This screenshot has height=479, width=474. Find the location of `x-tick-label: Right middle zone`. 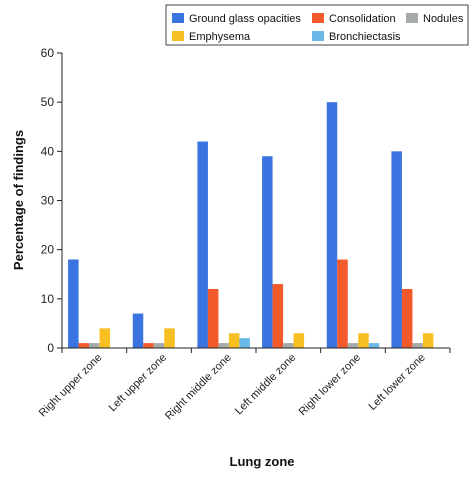

x-tick-label: Right middle zone is located at coordinates (198, 387).